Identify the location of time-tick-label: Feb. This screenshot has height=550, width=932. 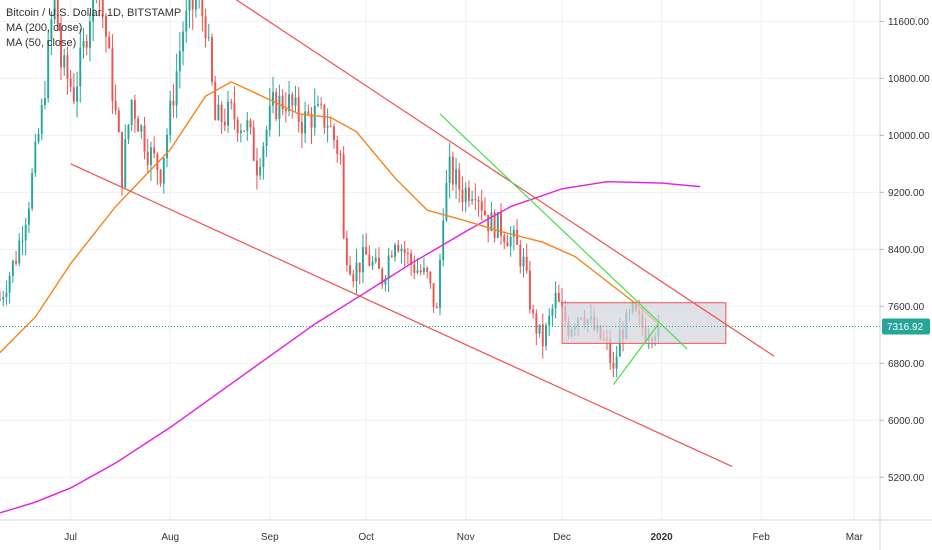
(762, 537).